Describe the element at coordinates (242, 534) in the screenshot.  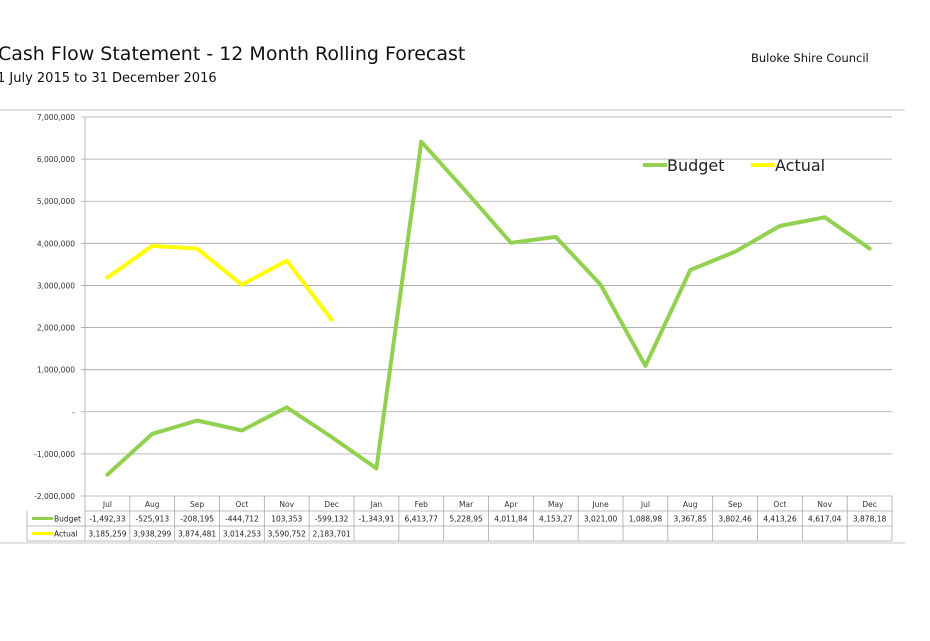
I see `table-cell: 3,014,253` at that location.